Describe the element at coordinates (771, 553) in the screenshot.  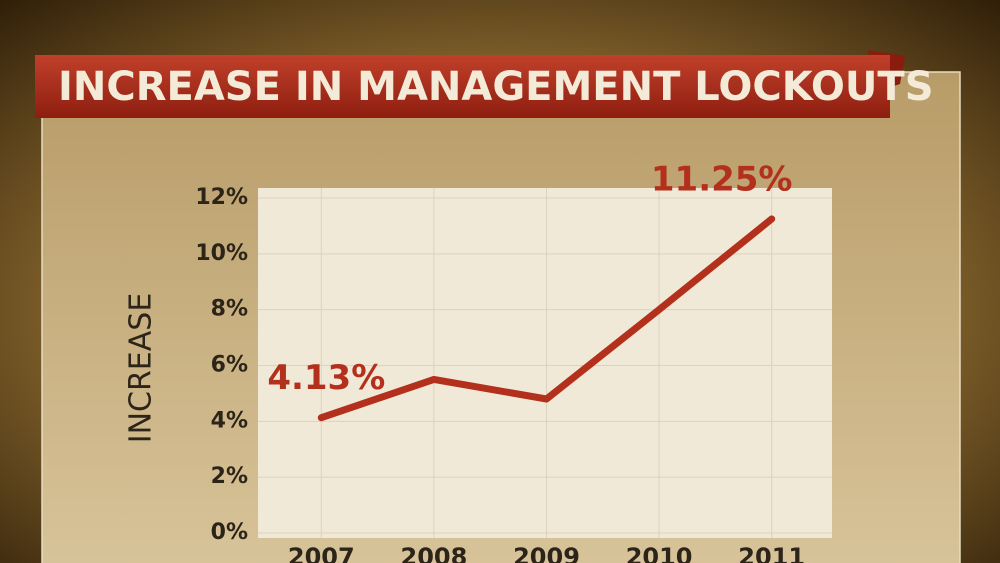
I see `x-tick-label: 2011` at that location.